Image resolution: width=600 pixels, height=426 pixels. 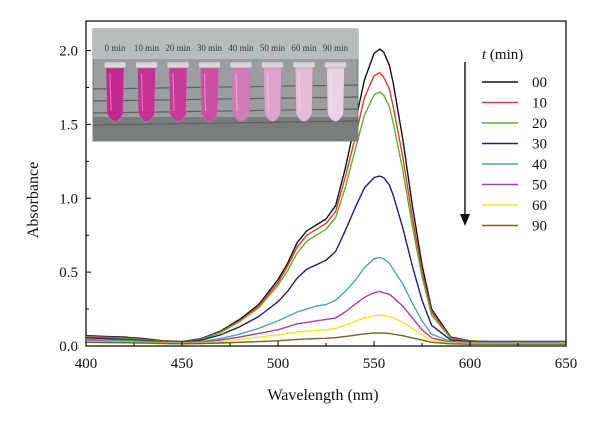 I want to click on tube-time-label: 20 min, so click(x=178, y=48).